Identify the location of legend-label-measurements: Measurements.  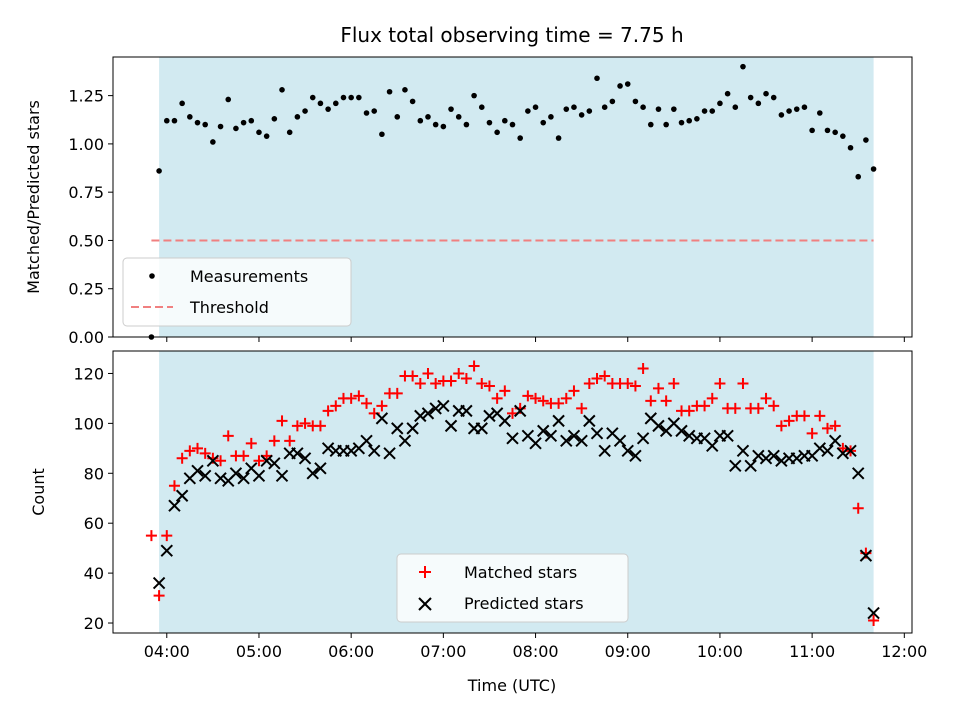
(249, 276).